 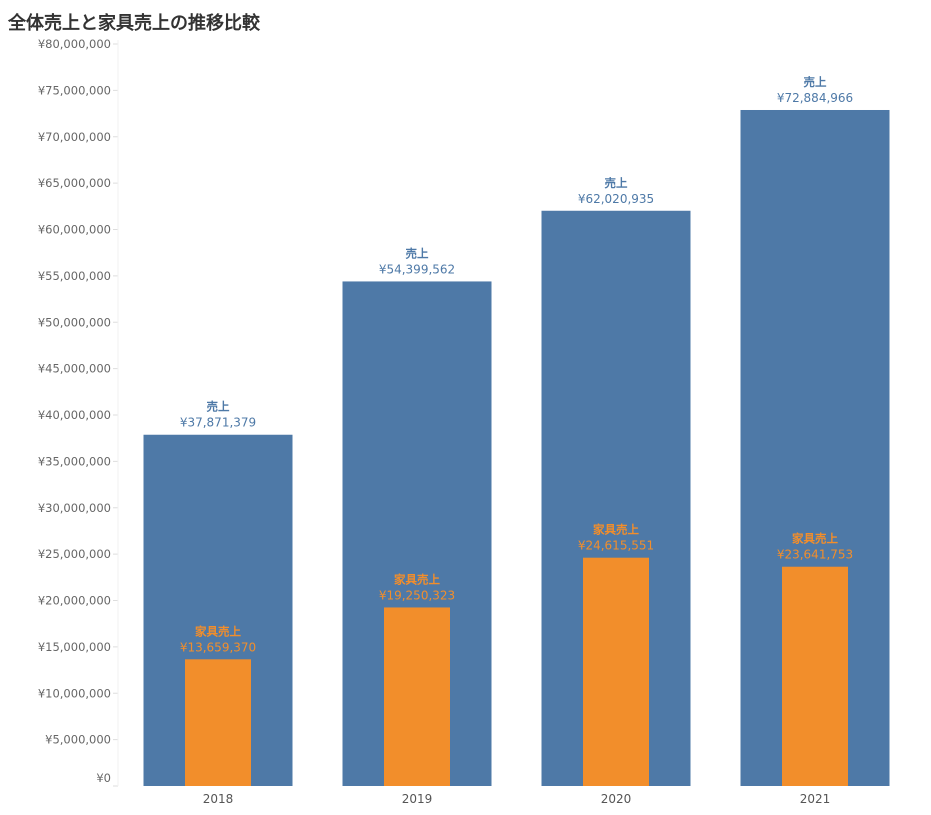 I want to click on y-tick-label: ¥75,000,000, so click(x=74, y=90).